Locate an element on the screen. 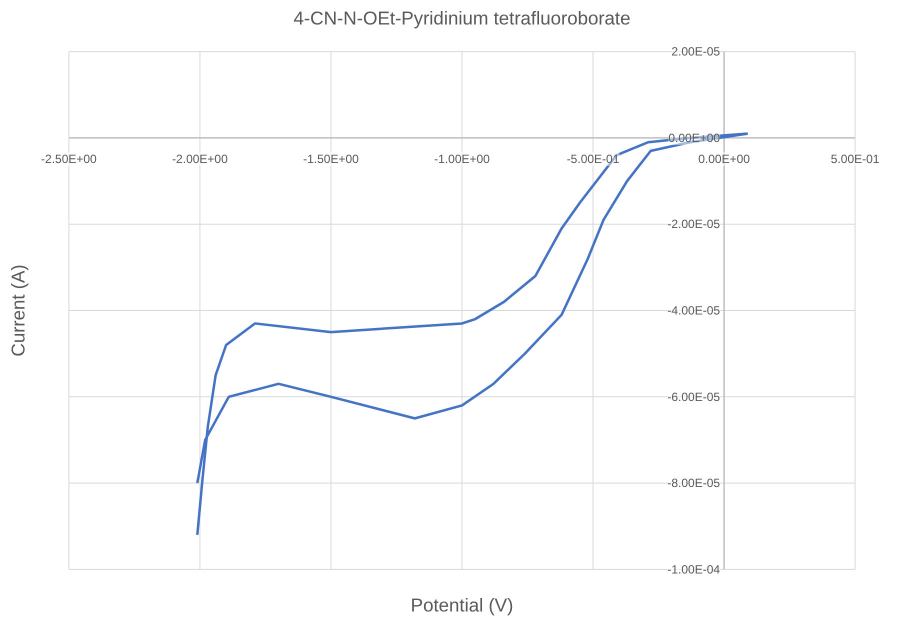 The height and width of the screenshot is (627, 906). x-tick-label: -2.50E+00 is located at coordinates (69, 159).